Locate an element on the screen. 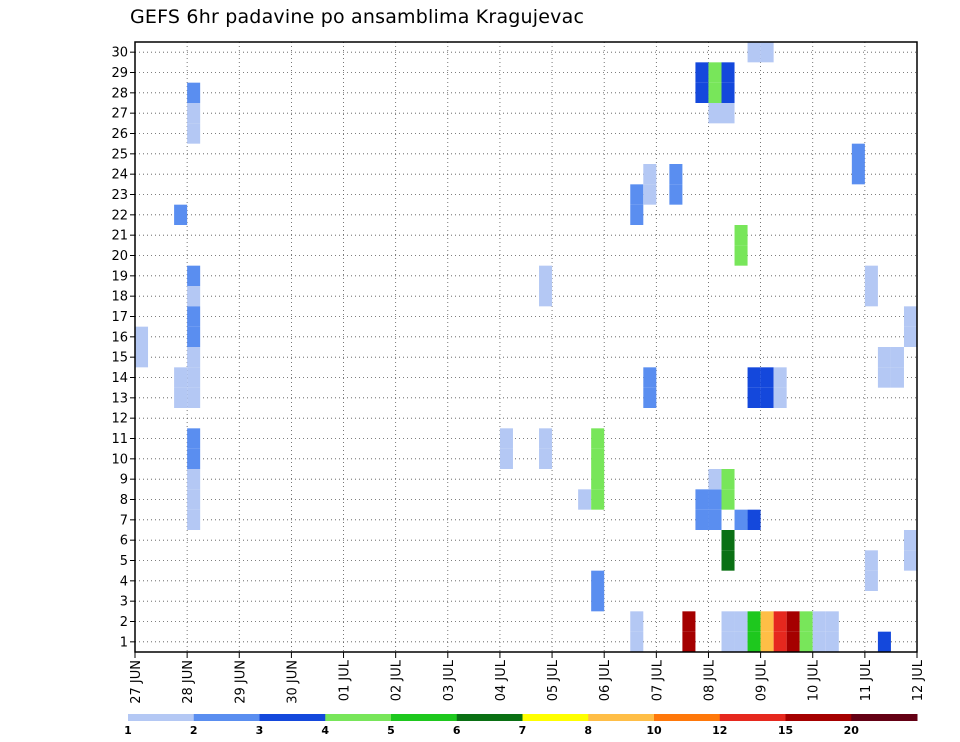  x-tick-label: 12 JUL is located at coordinates (918, 680).